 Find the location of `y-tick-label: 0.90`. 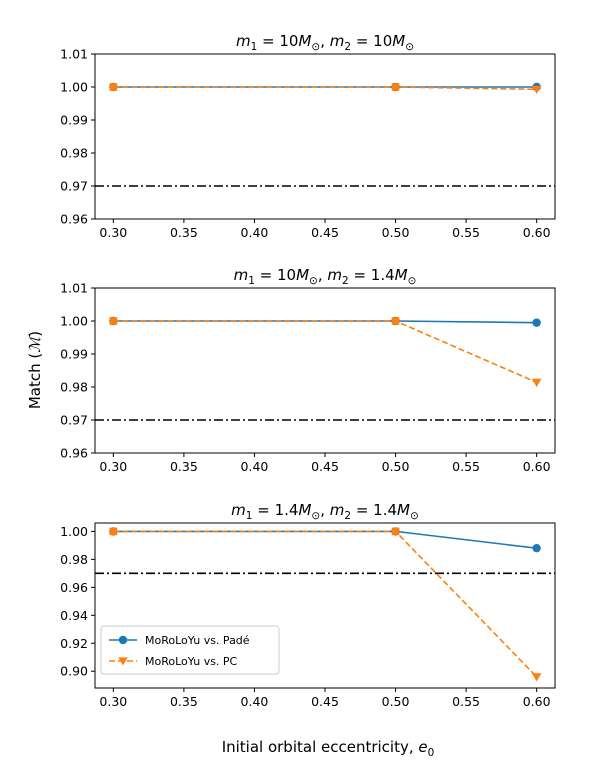

y-tick-label: 0.90 is located at coordinates (74, 671).